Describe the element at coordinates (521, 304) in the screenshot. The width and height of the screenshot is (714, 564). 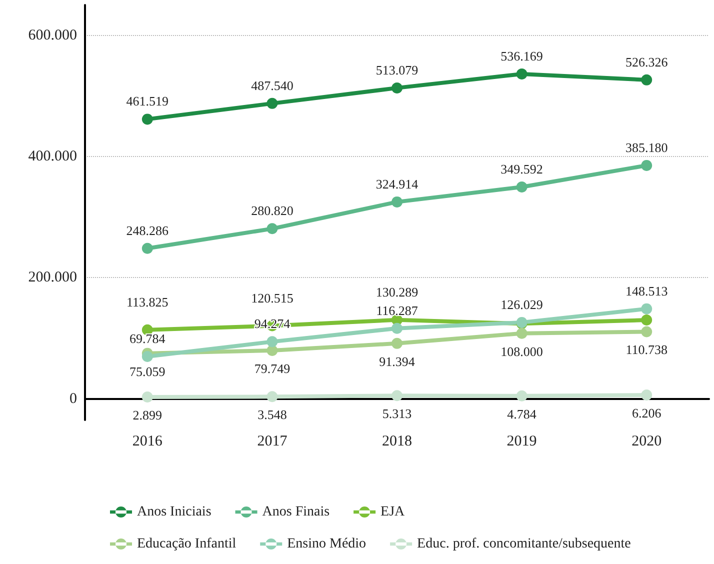
I see `data-label: 126.029` at that location.